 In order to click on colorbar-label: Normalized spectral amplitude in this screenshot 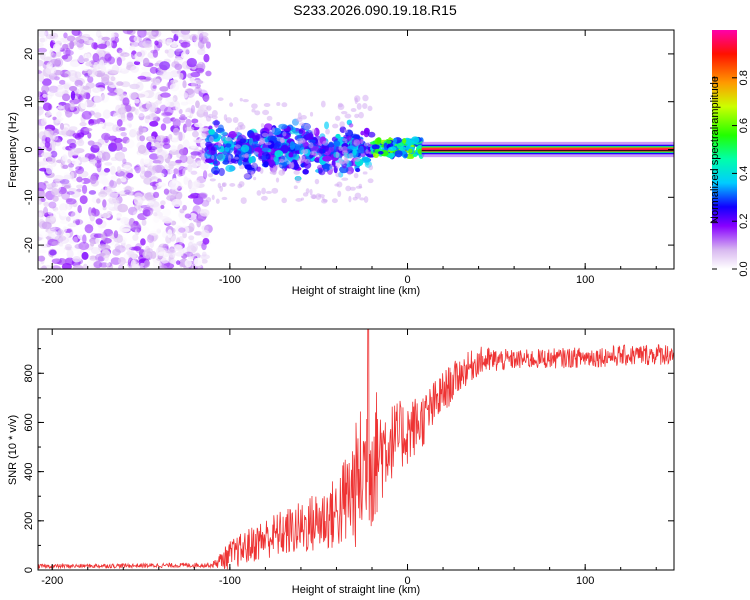, I will do `click(715, 150)`.